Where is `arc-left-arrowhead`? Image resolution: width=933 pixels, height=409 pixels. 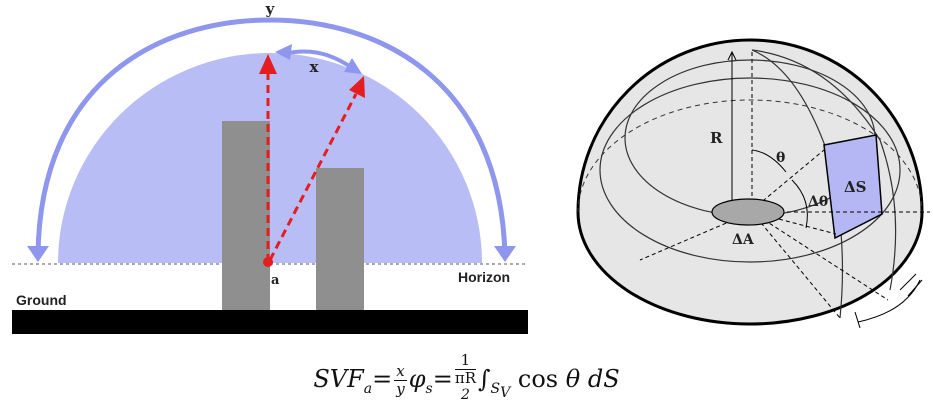 arc-left-arrowhead is located at coordinates (38, 254).